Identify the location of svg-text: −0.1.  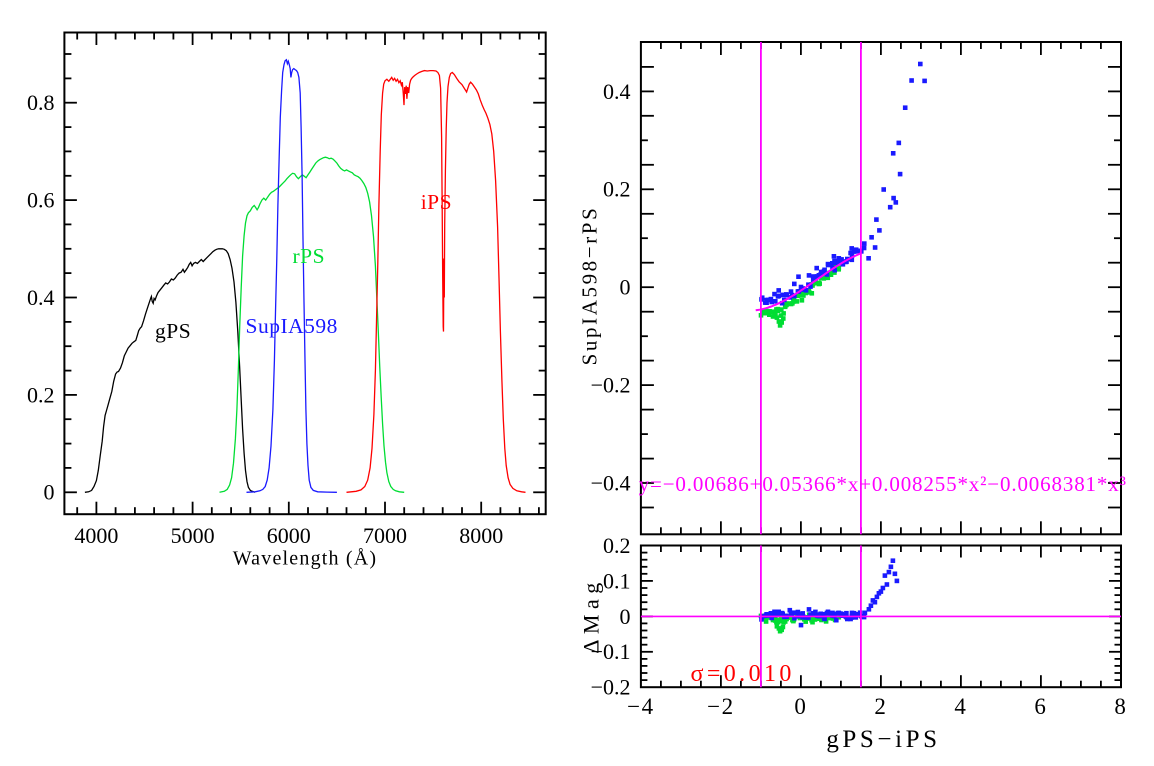
(611, 651).